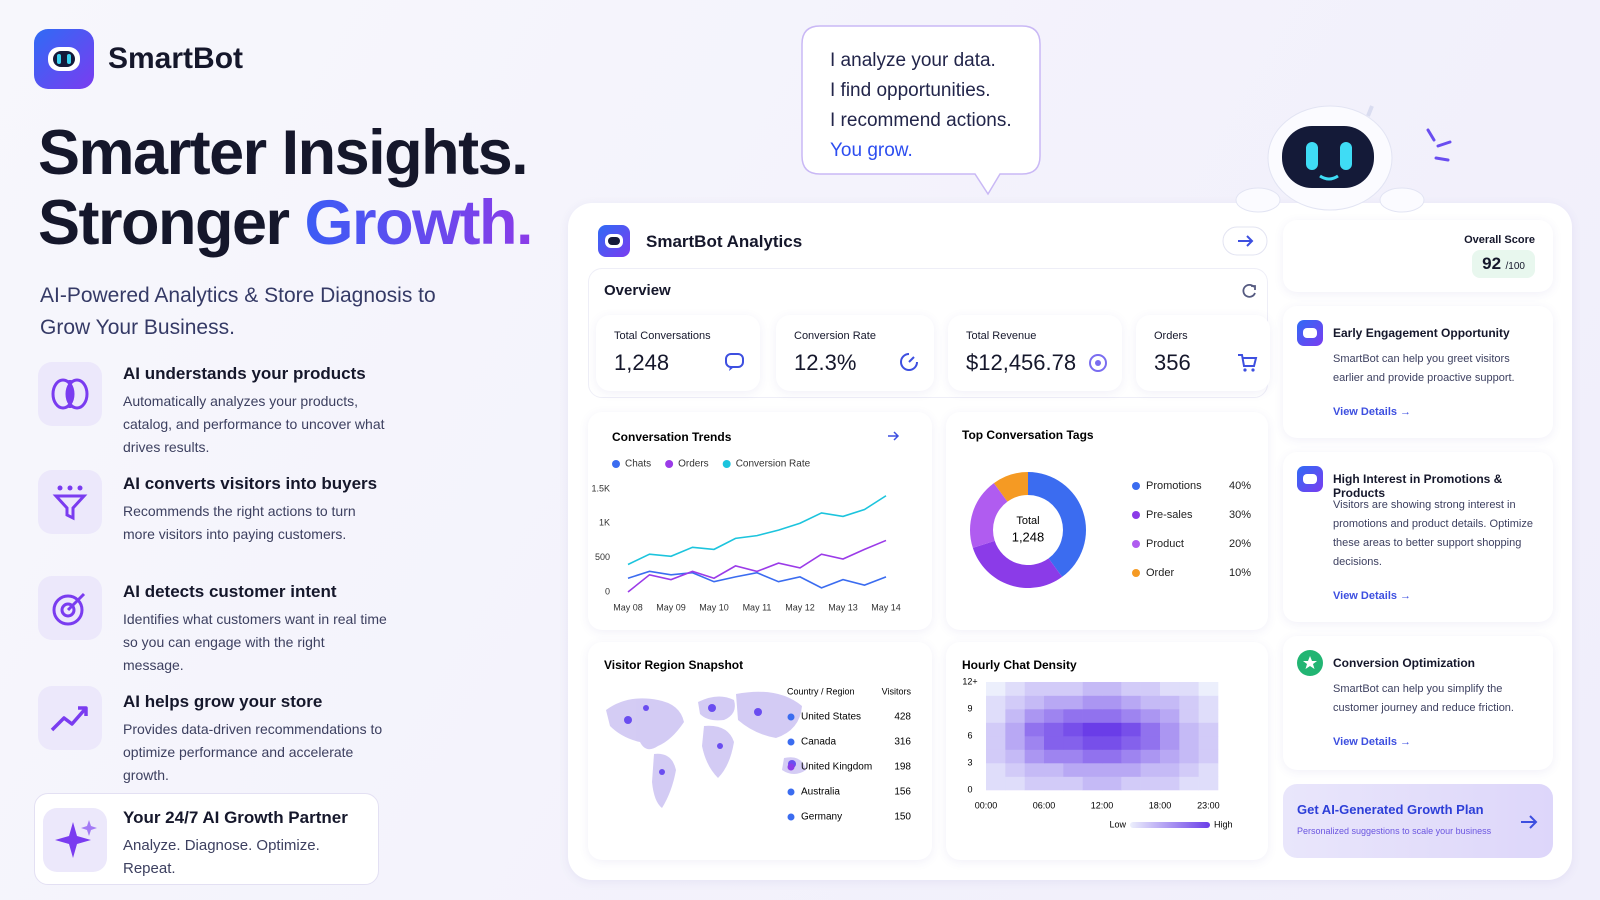 This screenshot has height=900, width=1600. Describe the element at coordinates (1203, 353) in the screenshot. I see `kpi-card: Orders 356` at that location.